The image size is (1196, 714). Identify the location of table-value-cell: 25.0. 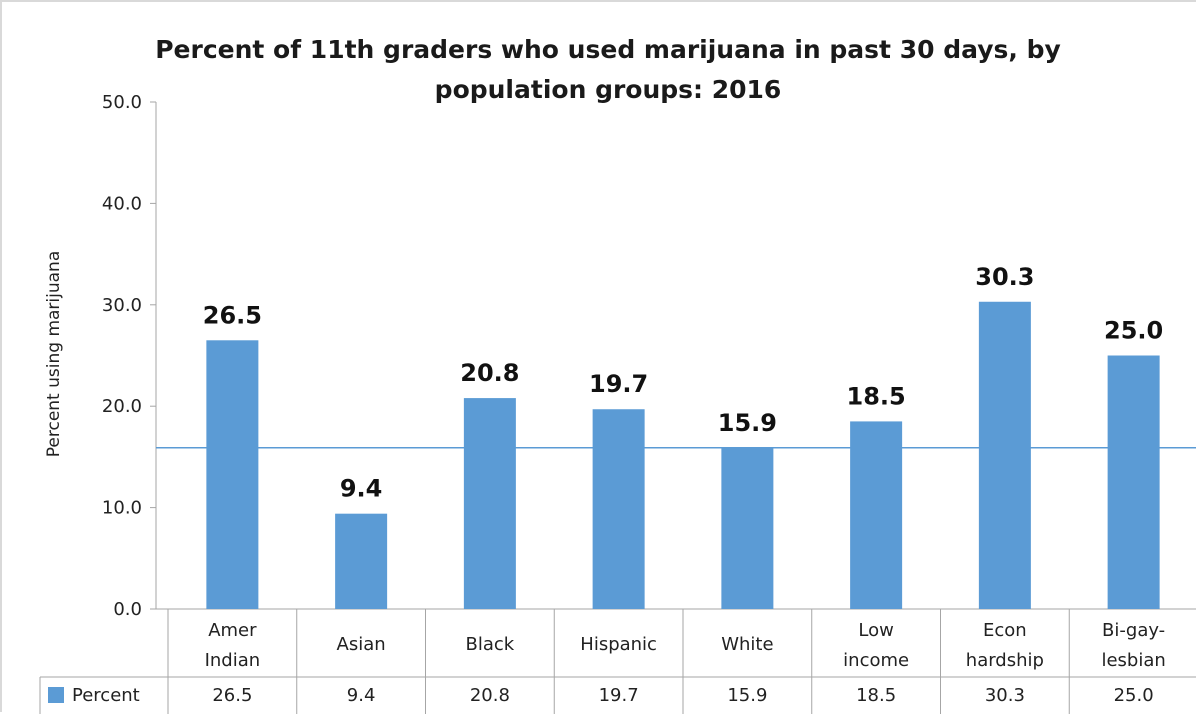
(1134, 695).